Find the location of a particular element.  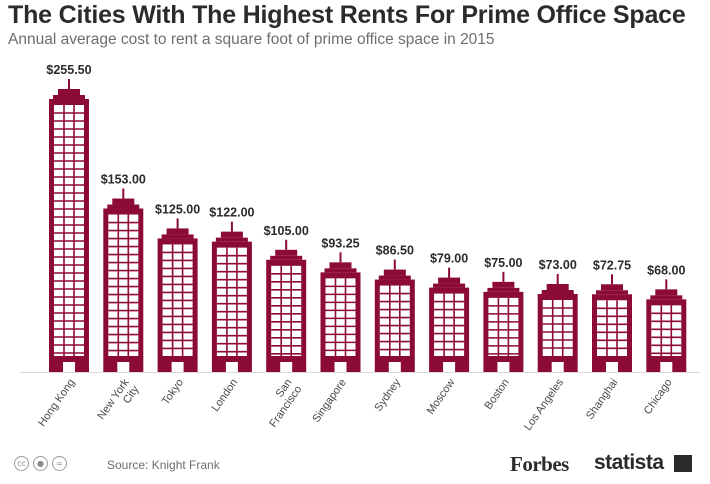

value-label-10: $73.00 is located at coordinates (558, 265).